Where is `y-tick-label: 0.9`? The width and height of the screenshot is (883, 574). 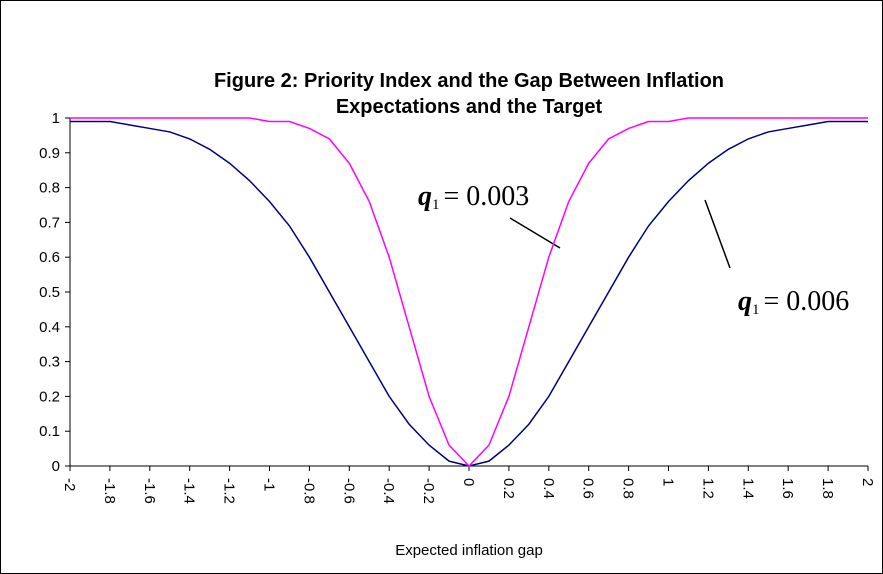 y-tick-label: 0.9 is located at coordinates (49, 153).